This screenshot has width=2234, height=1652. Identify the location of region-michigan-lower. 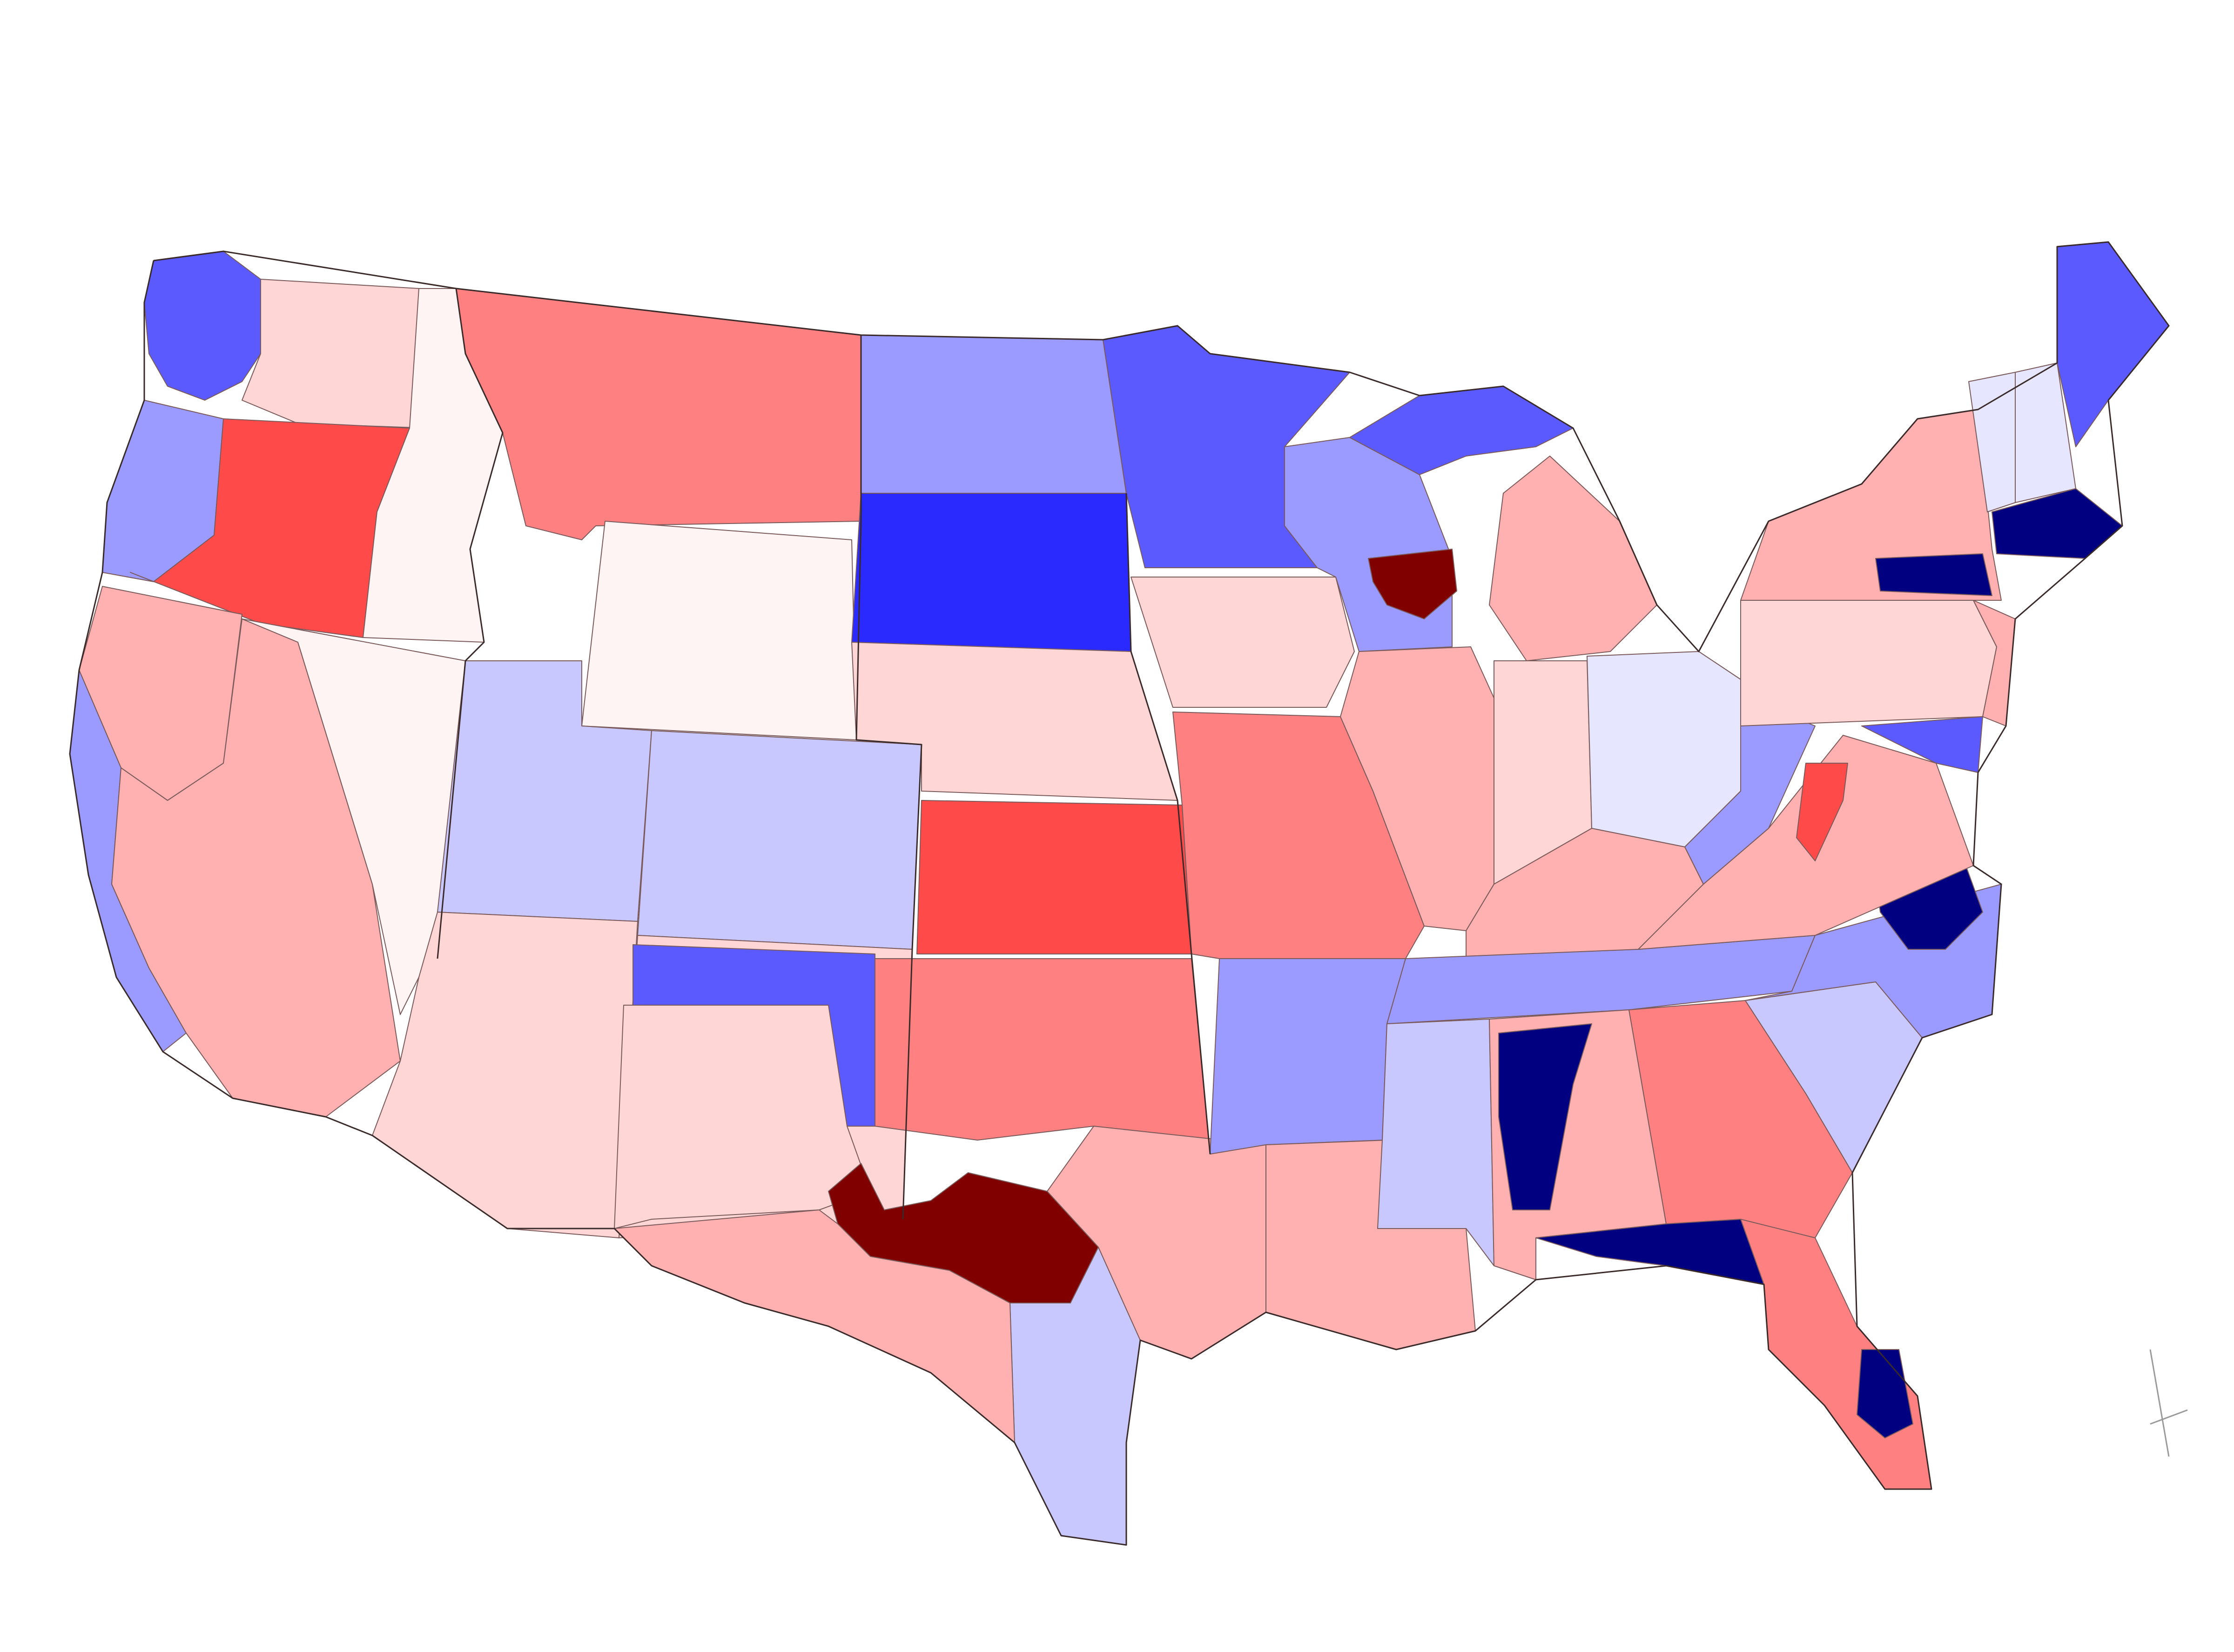
(1573, 558).